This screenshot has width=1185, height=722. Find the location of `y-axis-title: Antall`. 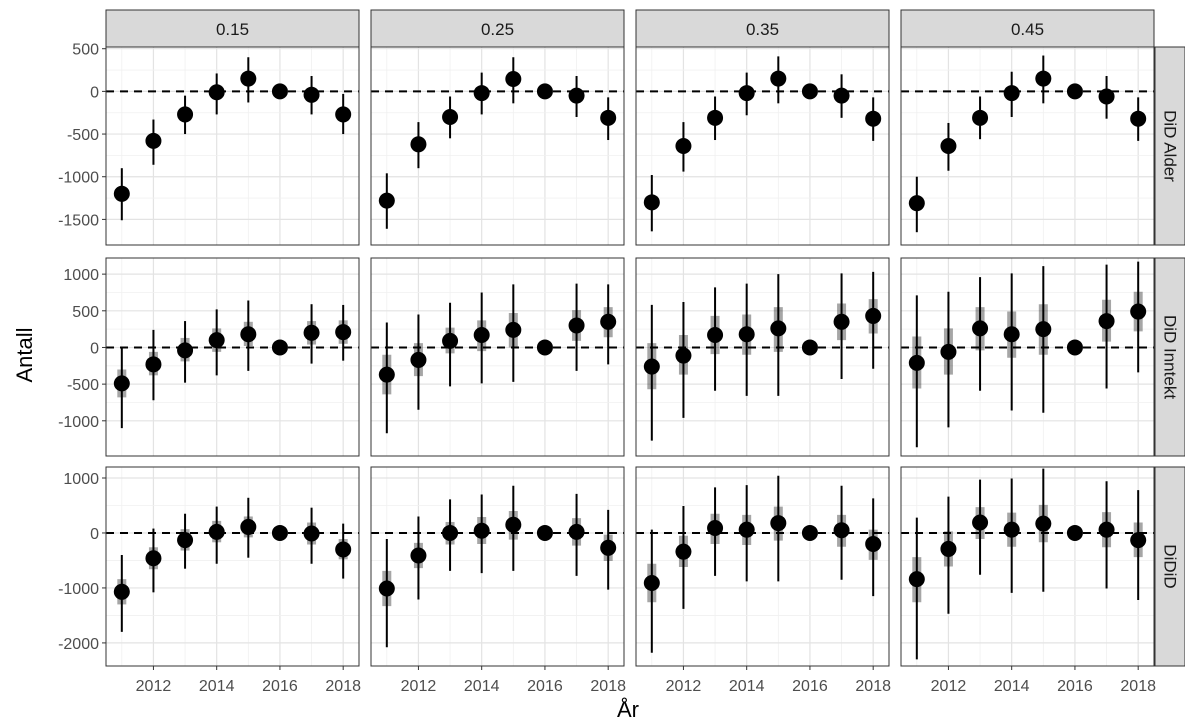

y-axis-title: Antall is located at coordinates (24, 354).